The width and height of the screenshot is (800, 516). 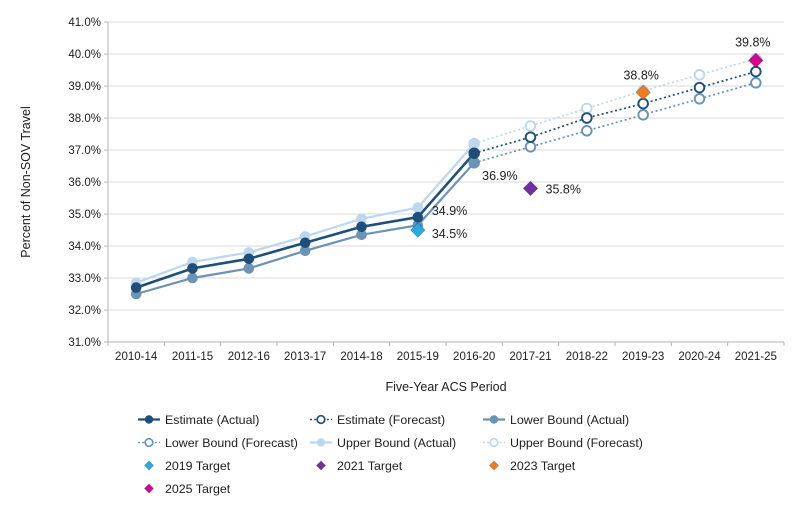 I want to click on x-tick-label: 2014-18, so click(x=361, y=357).